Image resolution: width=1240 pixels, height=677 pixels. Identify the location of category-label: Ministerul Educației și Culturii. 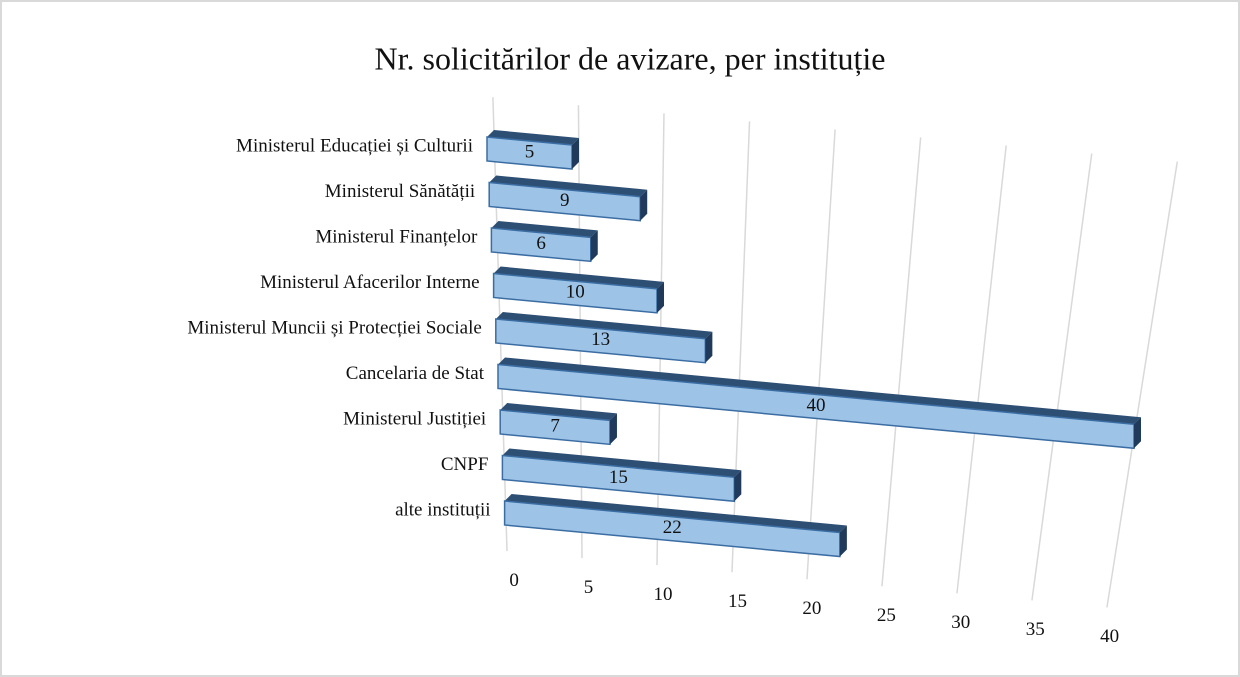
(354, 145).